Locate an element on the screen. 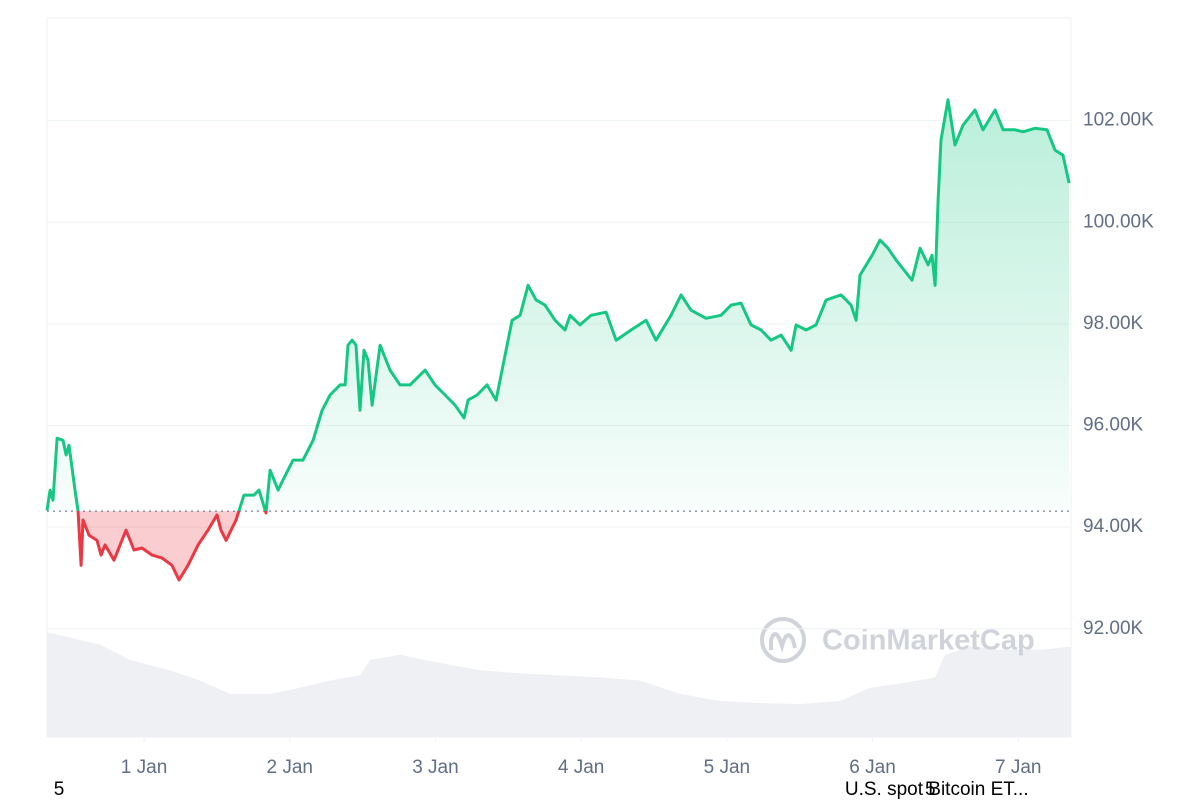 Image resolution: width=1200 pixels, height=800 pixels. x-tick-label: 1 Jan is located at coordinates (144, 767).